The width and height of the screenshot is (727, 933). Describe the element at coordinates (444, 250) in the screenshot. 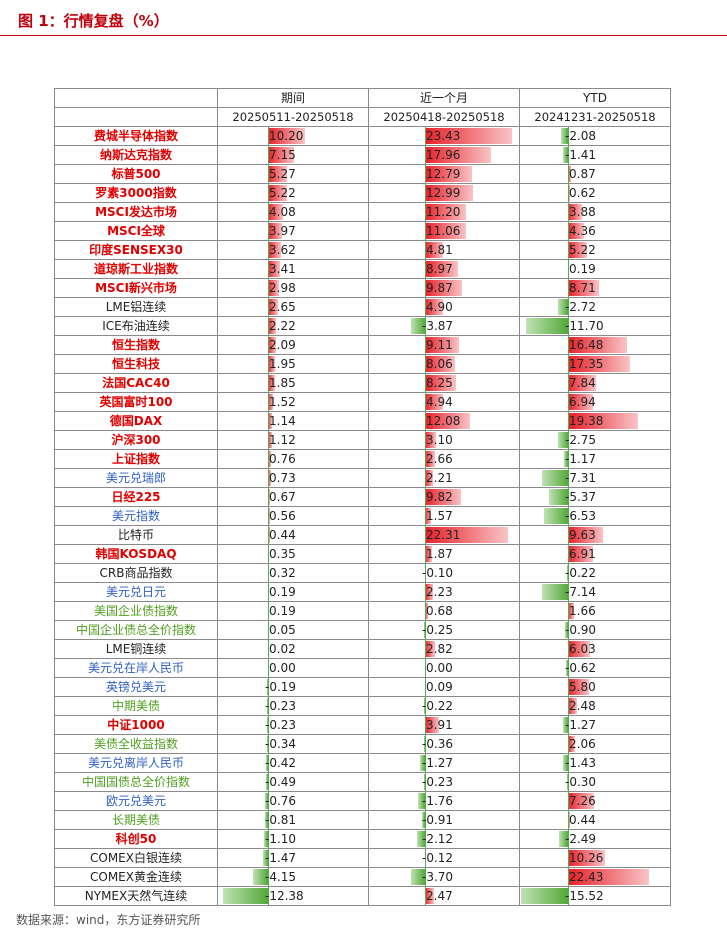

I see `month-cell: 4.81` at that location.